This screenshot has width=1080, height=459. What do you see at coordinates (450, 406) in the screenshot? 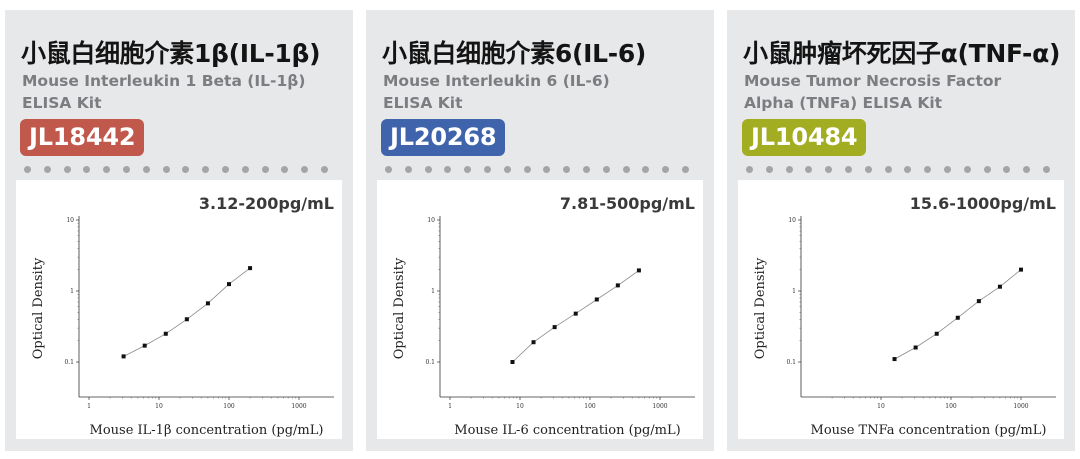
I see `x-tick-label: 1` at bounding box center [450, 406].